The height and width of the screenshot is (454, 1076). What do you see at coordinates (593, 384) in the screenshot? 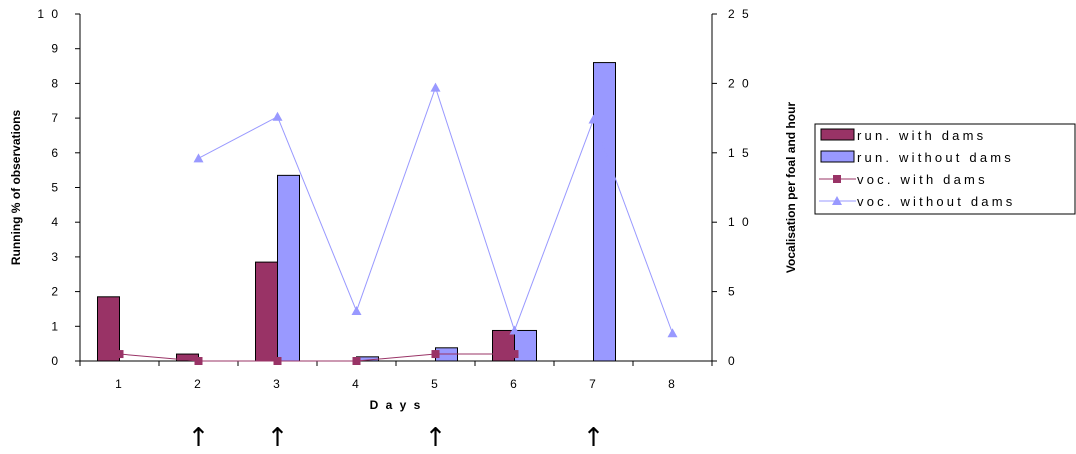
I see `x-tick-label: 7` at bounding box center [593, 384].